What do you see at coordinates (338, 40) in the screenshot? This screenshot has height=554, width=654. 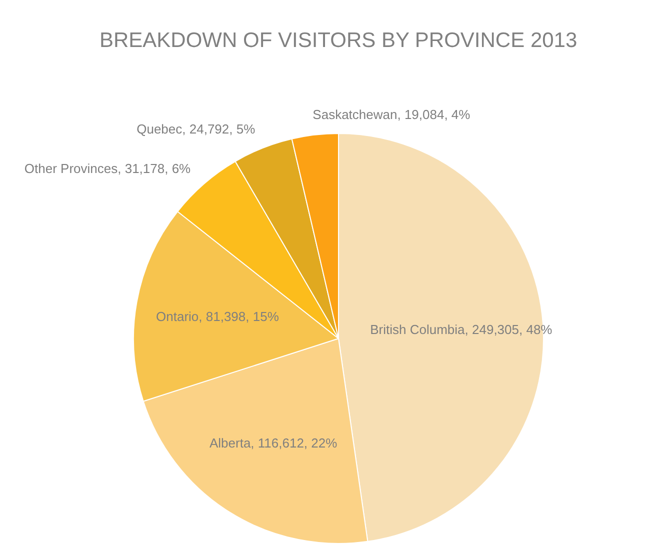 I see `chart-title: BREAKDOWN OF VISITORS BY PROVINCE 2013` at bounding box center [338, 40].